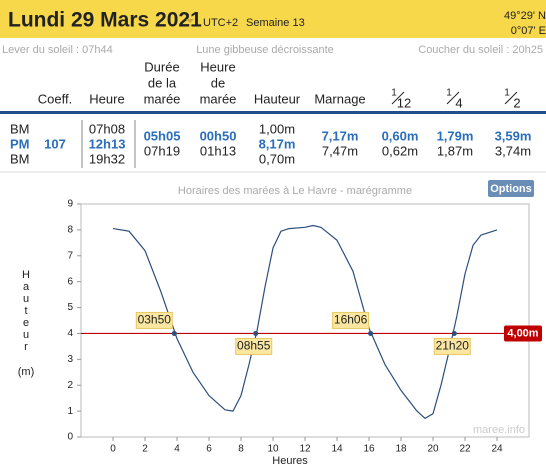 The height and width of the screenshot is (466, 546). Describe the element at coordinates (401, 449) in the screenshot. I see `x-tick-label: 18` at that location.